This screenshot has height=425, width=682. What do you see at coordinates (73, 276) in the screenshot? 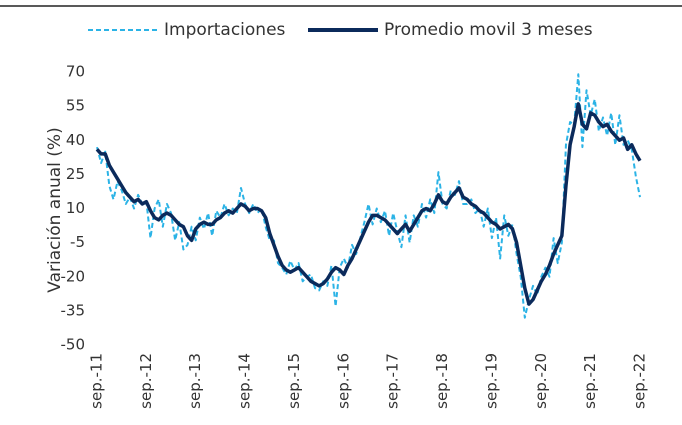
I see `y-tick-label: -20` at bounding box center [73, 276].